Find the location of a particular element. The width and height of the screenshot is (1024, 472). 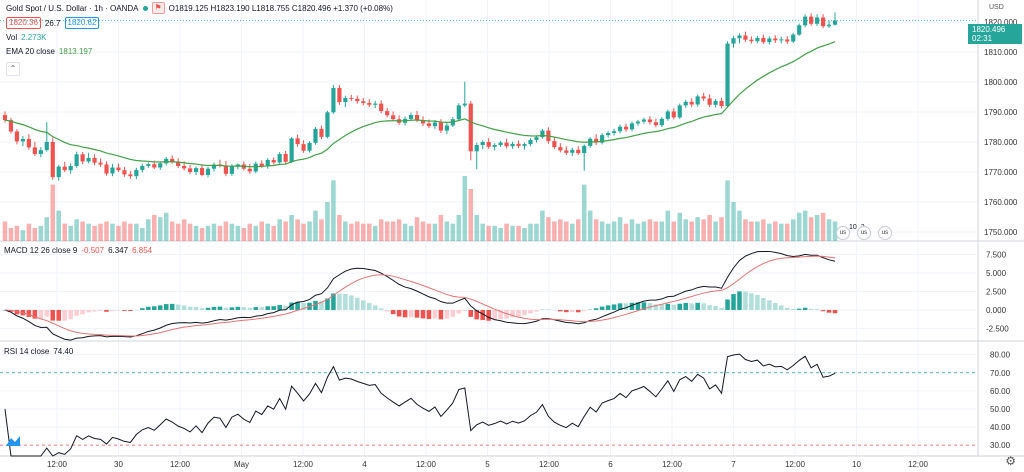

volume-bars is located at coordinates (420, 208).